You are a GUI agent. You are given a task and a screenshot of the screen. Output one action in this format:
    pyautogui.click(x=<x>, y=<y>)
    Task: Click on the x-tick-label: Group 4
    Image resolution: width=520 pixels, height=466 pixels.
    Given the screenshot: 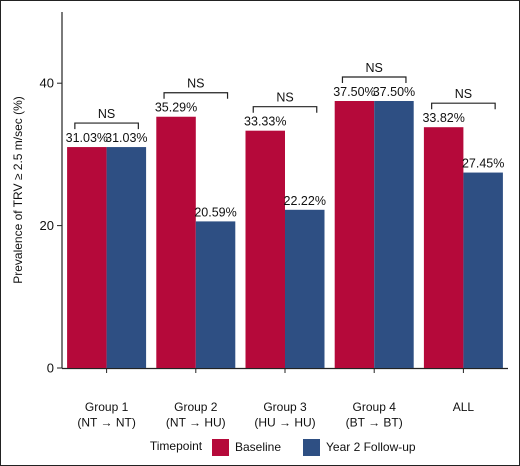 What is the action you would take?
    pyautogui.click(x=375, y=407)
    